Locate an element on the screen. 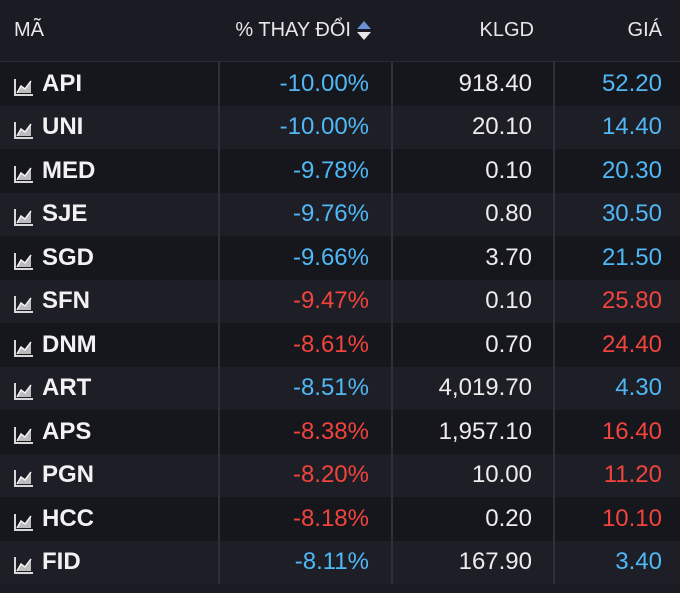  price-cell: 25.80 is located at coordinates (631, 301).